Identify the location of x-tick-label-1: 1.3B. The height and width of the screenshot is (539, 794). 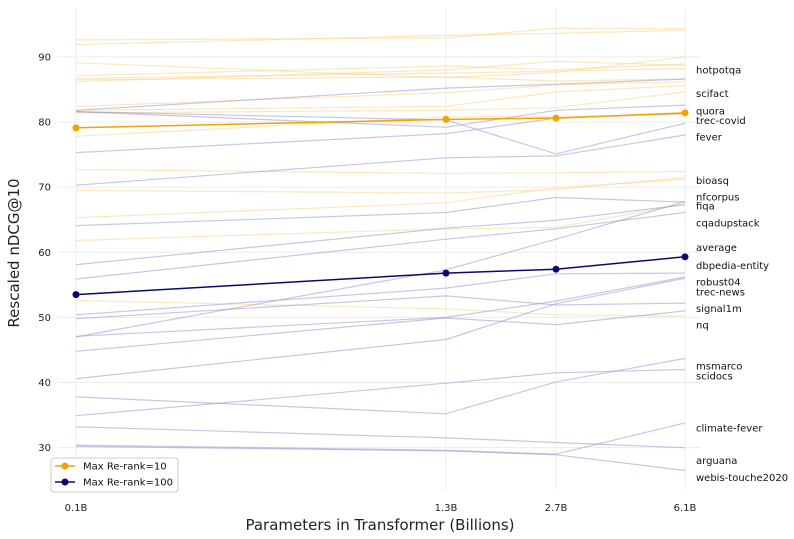
(446, 508).